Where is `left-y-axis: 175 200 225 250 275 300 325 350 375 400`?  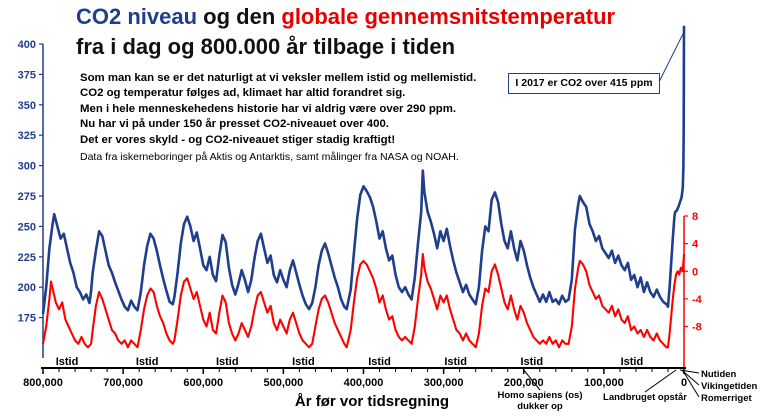
left-y-axis: 175 200 225 250 275 300 325 350 375 400 is located at coordinates (31, 198).